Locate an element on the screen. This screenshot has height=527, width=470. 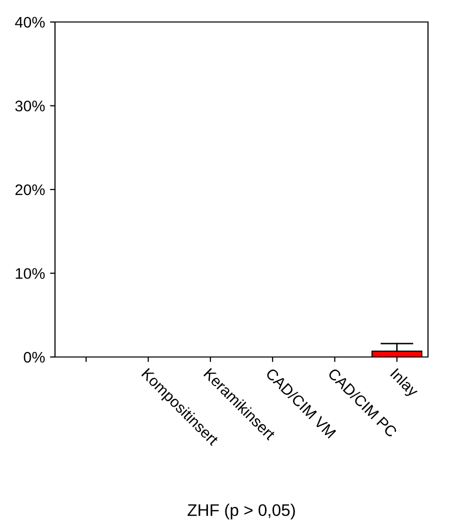
y-tick-label: 40% is located at coordinates (30, 22).